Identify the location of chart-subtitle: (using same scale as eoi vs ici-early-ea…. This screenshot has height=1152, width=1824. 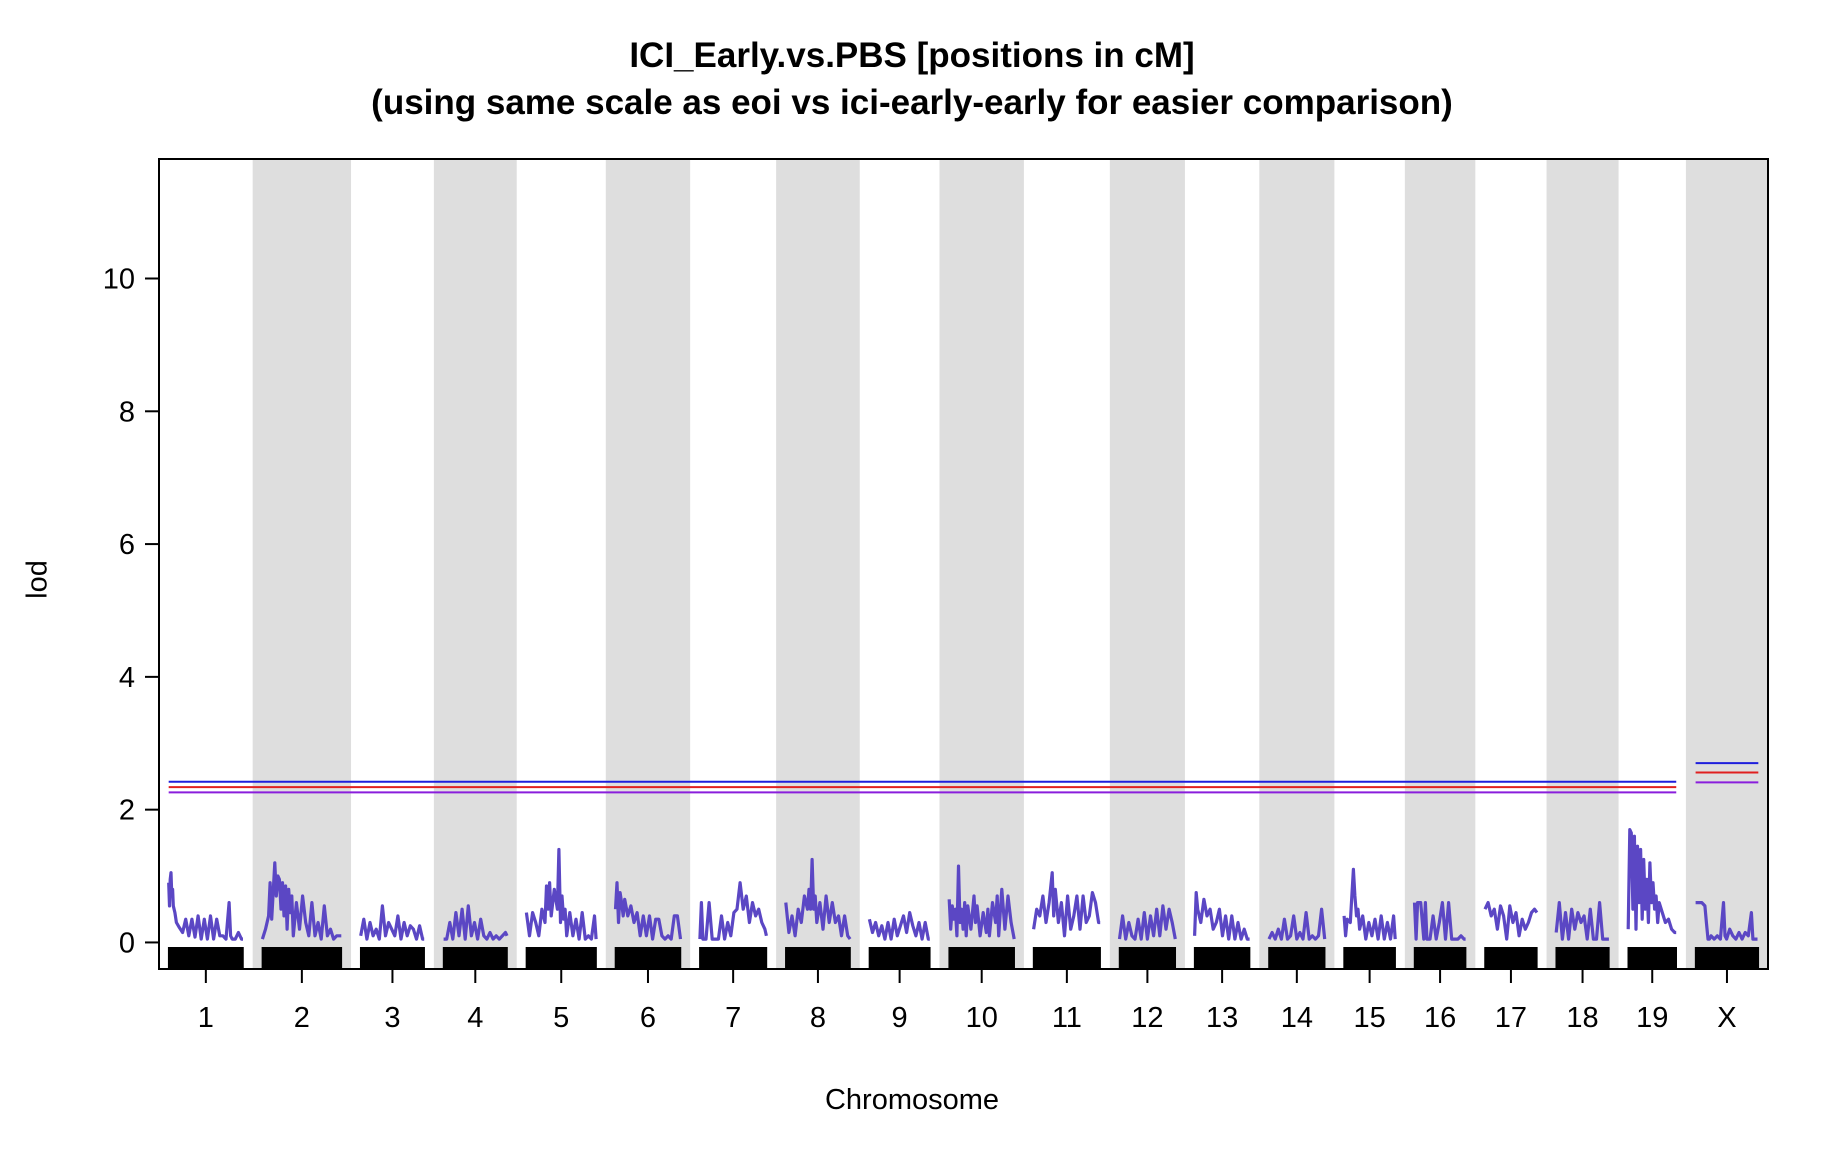
(912, 102).